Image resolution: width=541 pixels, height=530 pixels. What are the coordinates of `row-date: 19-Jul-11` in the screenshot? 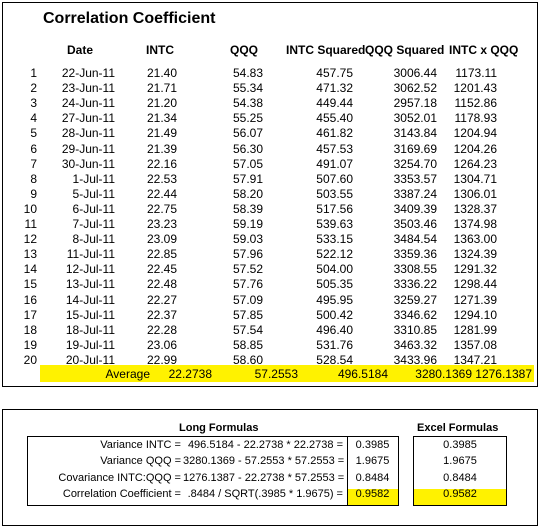 It's located at (90, 344).